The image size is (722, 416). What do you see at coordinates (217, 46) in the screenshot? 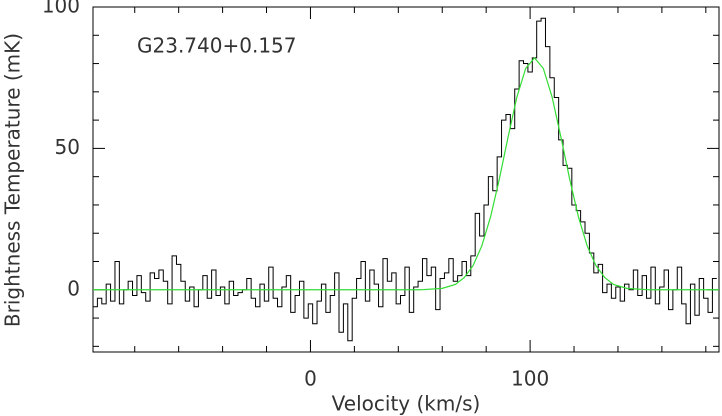
I see `annotation: G23.740+0.157` at bounding box center [217, 46].